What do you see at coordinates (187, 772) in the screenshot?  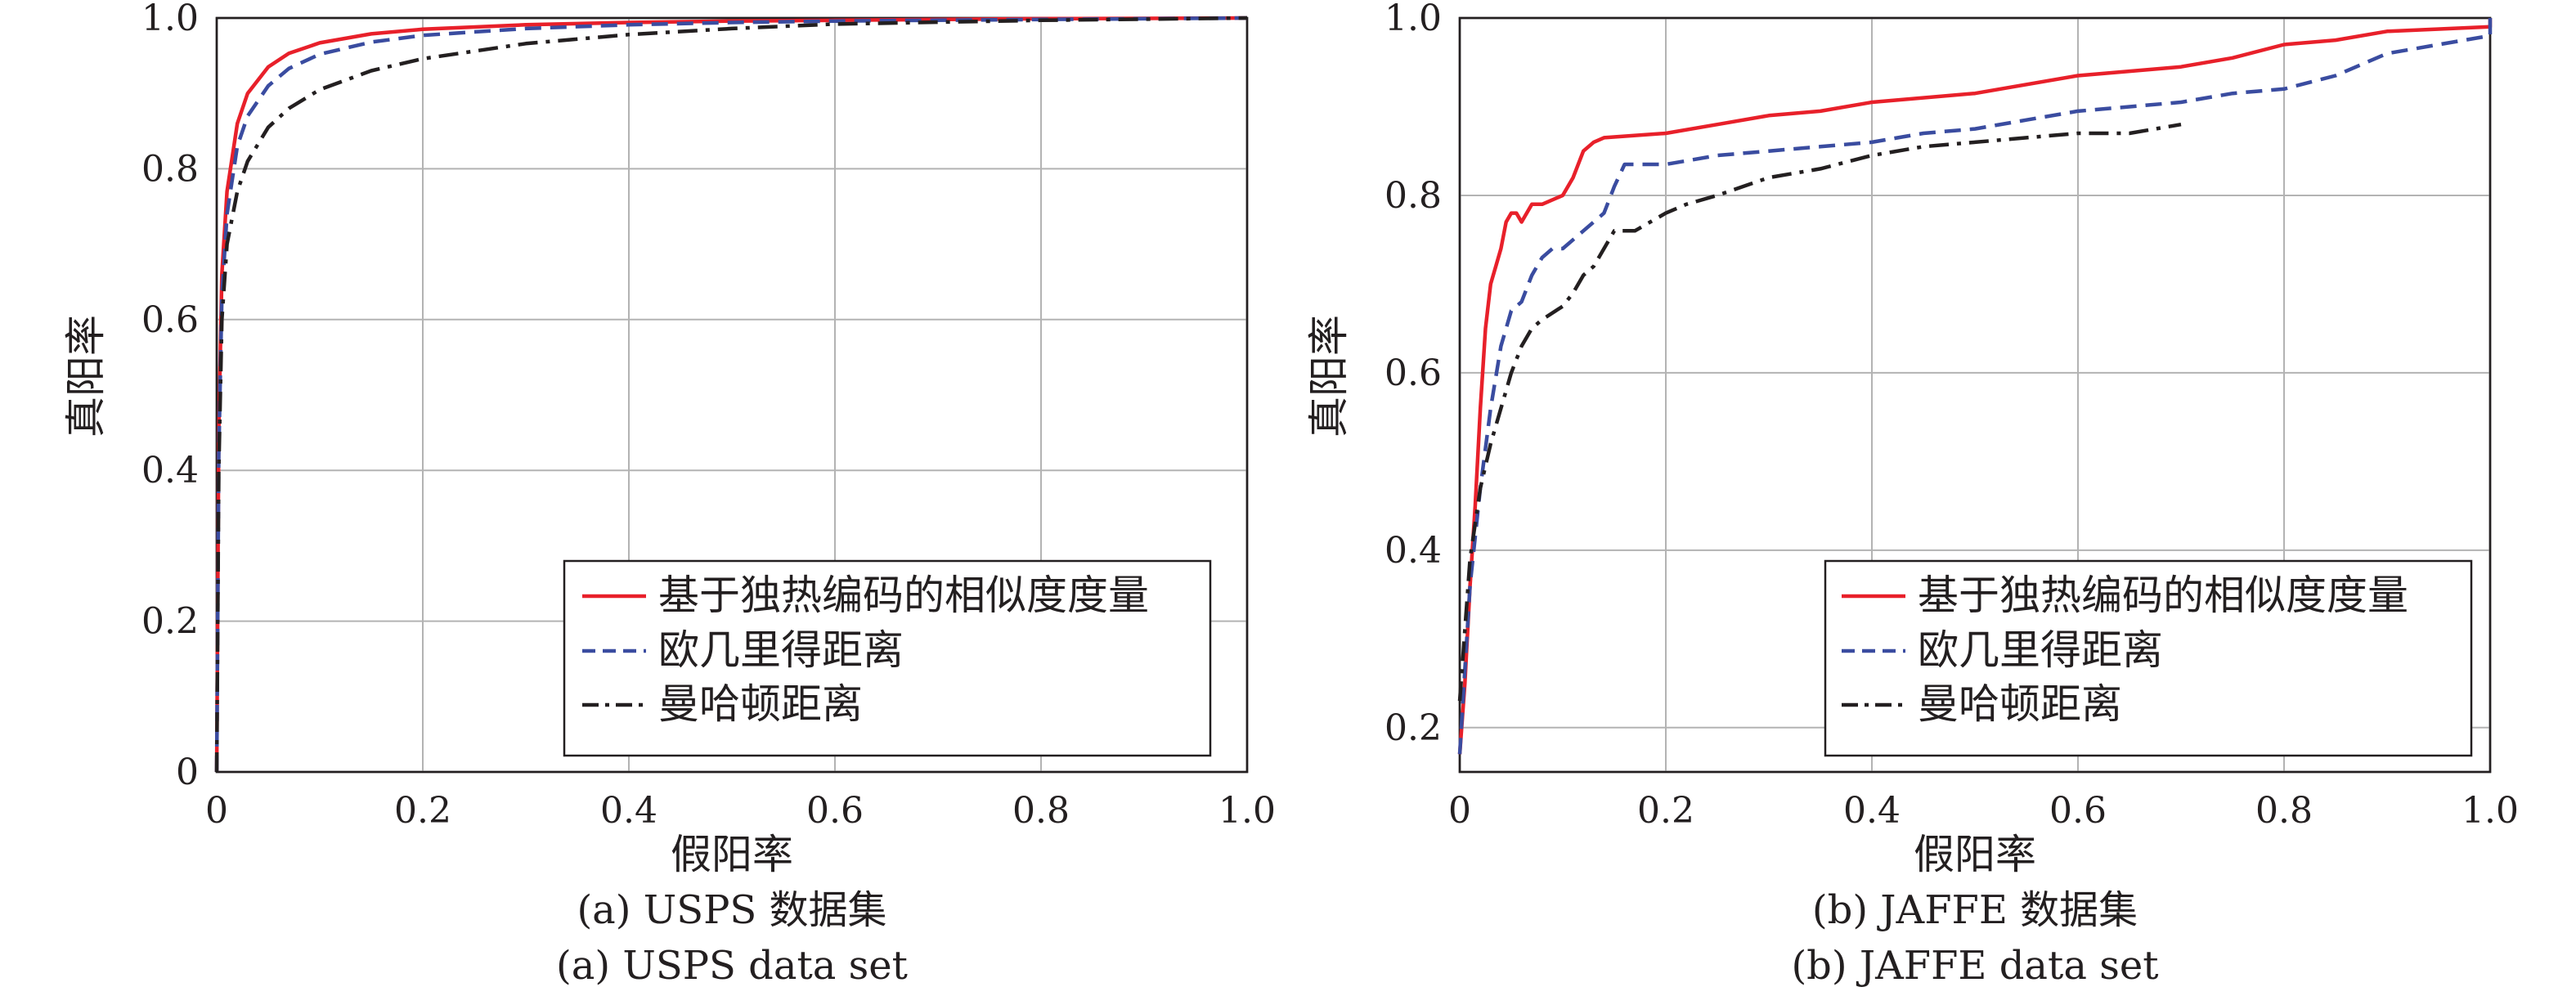 I see `y-tick-label: 0` at bounding box center [187, 772].